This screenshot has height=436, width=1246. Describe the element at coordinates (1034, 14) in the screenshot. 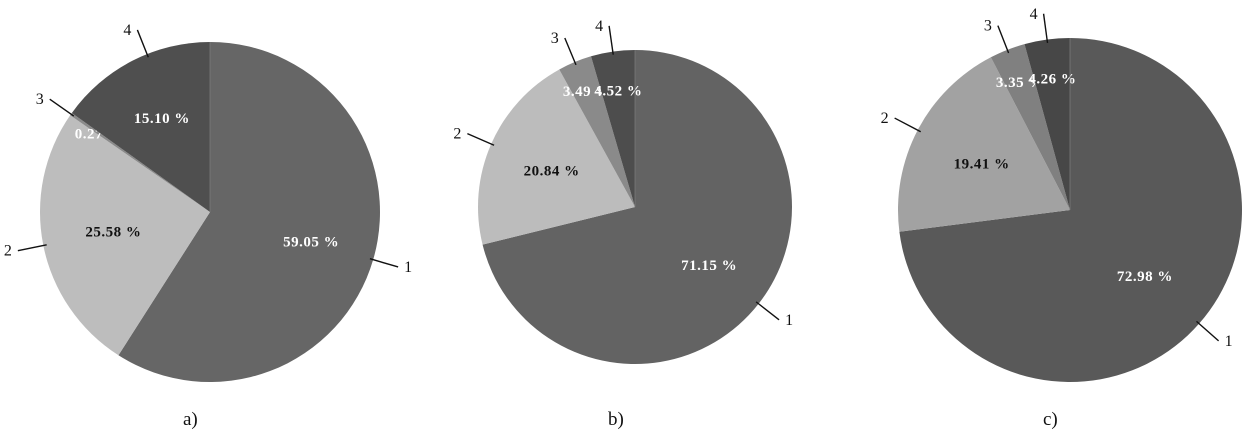

I see `pie-3-category-label-4: 4` at that location.